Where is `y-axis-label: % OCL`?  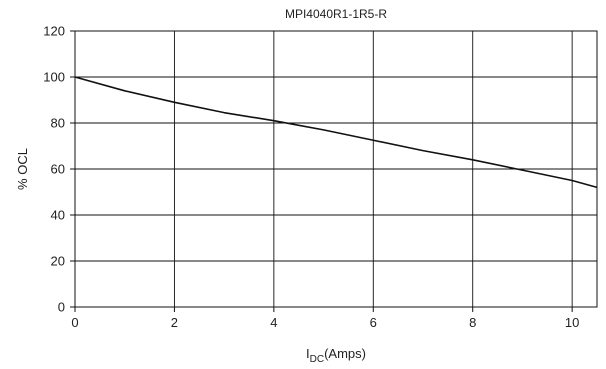 y-axis-label: % OCL is located at coordinates (22, 169).